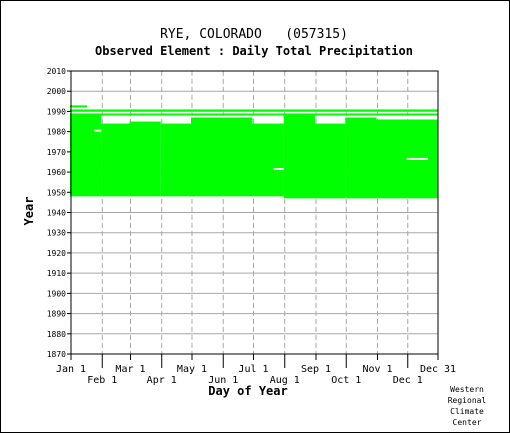 Image resolution: width=510 pixels, height=437 pixels. Describe the element at coordinates (223, 380) in the screenshot. I see `x-tick-label: Jun 1` at that location.